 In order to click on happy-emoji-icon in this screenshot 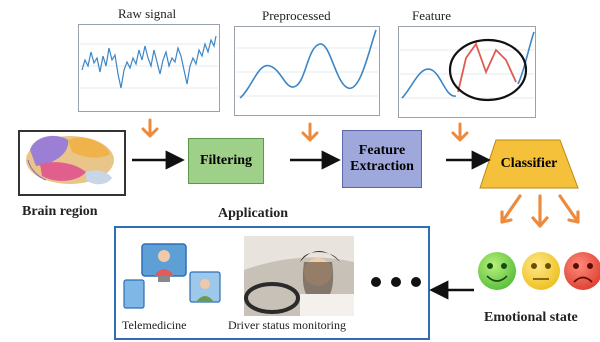, I will do `click(497, 271)`.